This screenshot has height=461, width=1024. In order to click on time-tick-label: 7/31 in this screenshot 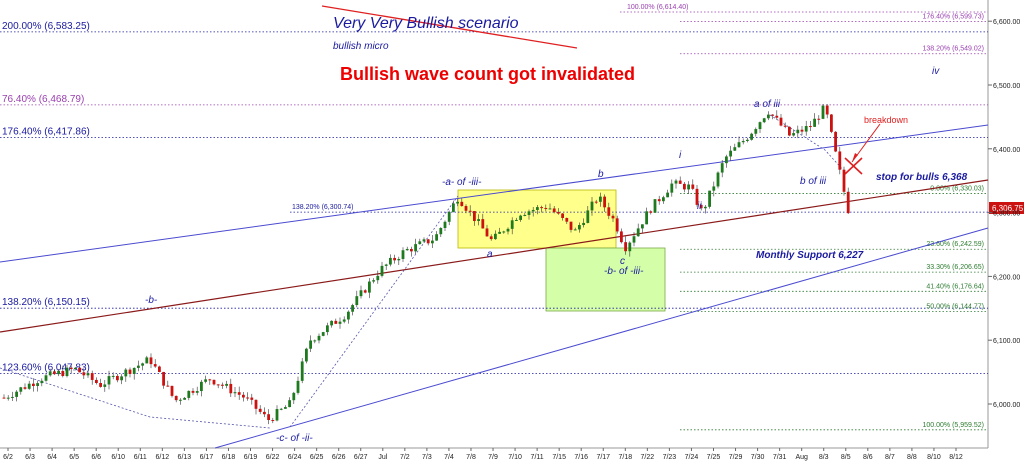, I will do `click(780, 457)`.